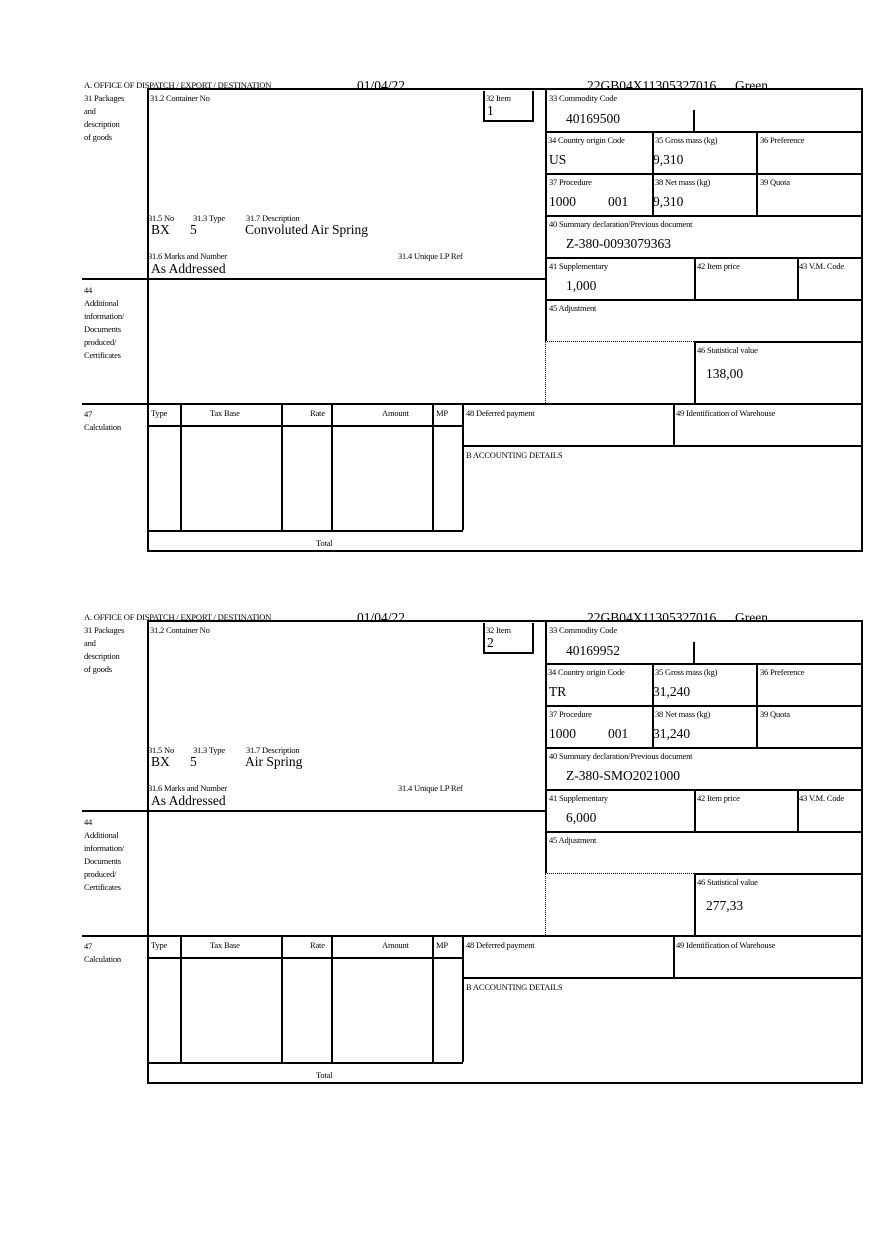 This screenshot has width=882, height=1250. Describe the element at coordinates (490, 642) in the screenshot. I see `item-number: 2` at that location.